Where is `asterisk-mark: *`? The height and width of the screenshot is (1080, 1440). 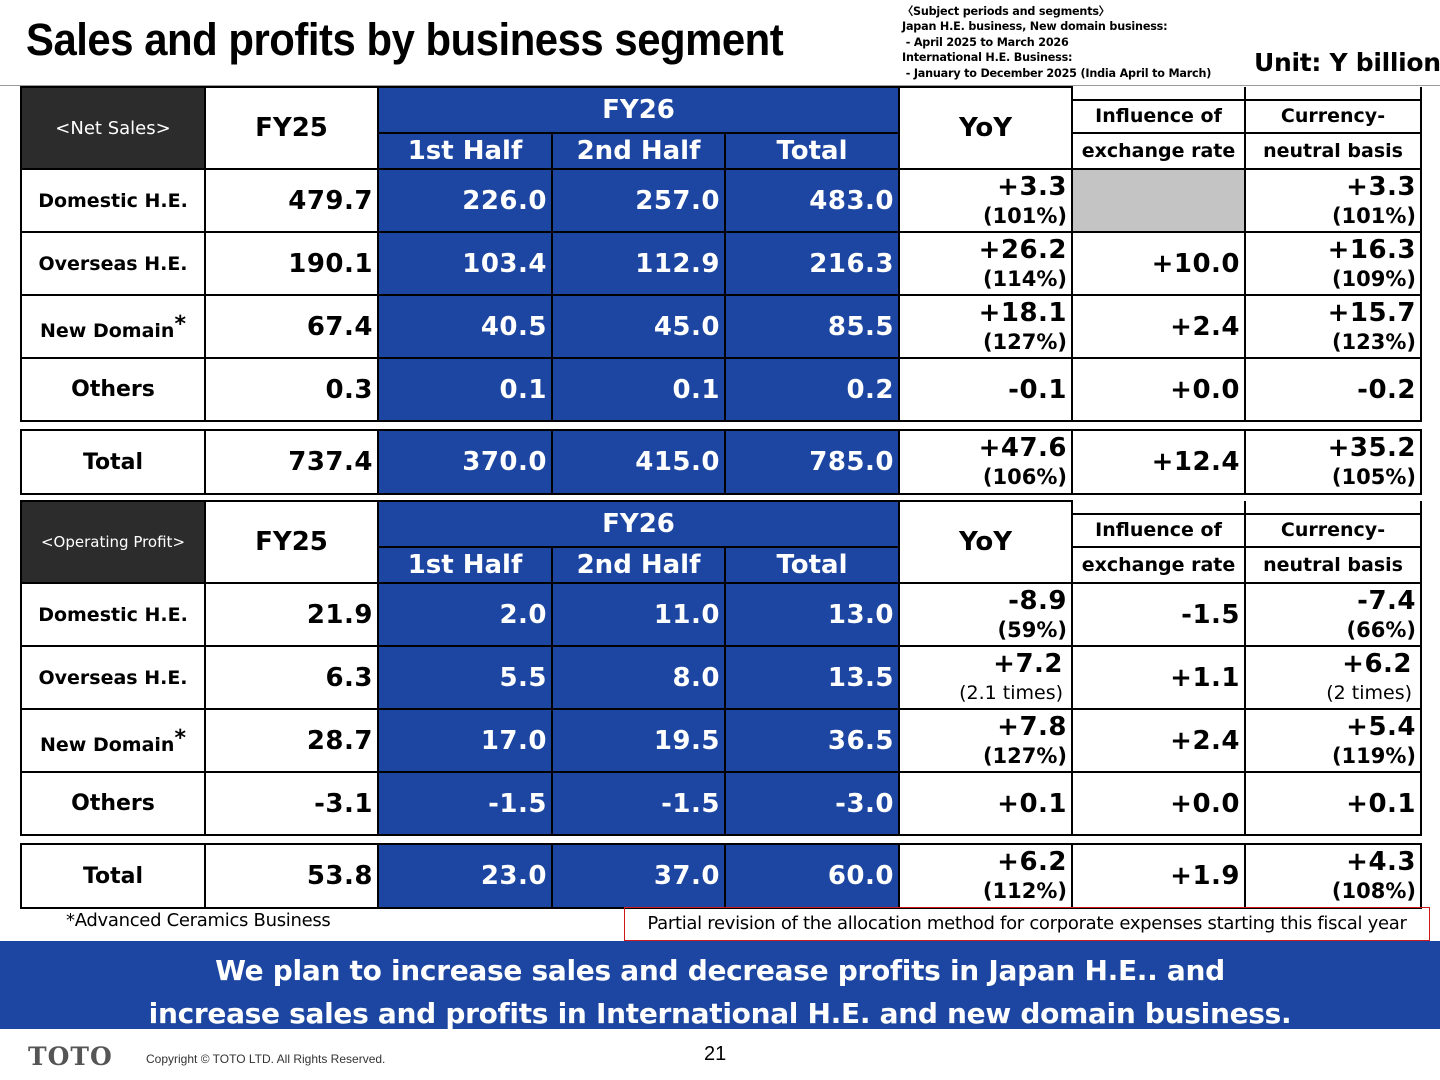 asterisk-mark: * is located at coordinates (180, 324).